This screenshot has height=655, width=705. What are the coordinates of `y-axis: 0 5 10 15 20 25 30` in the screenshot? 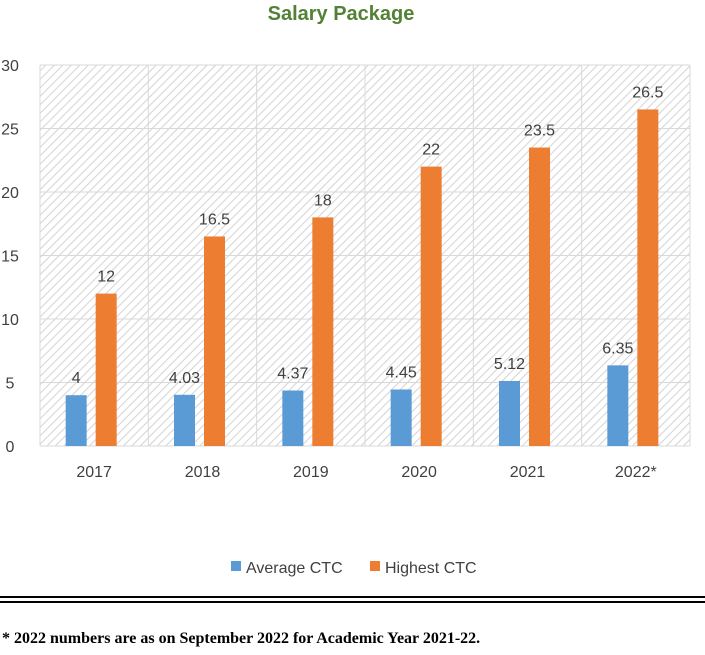 It's located at (10, 257).